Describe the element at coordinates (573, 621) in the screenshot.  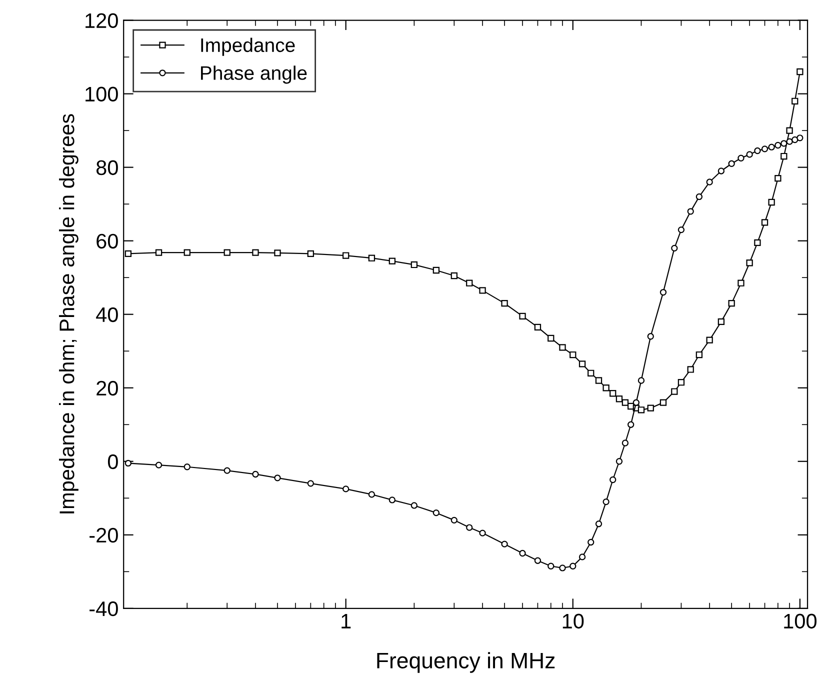
I see `x-tick-label: 10` at that location.